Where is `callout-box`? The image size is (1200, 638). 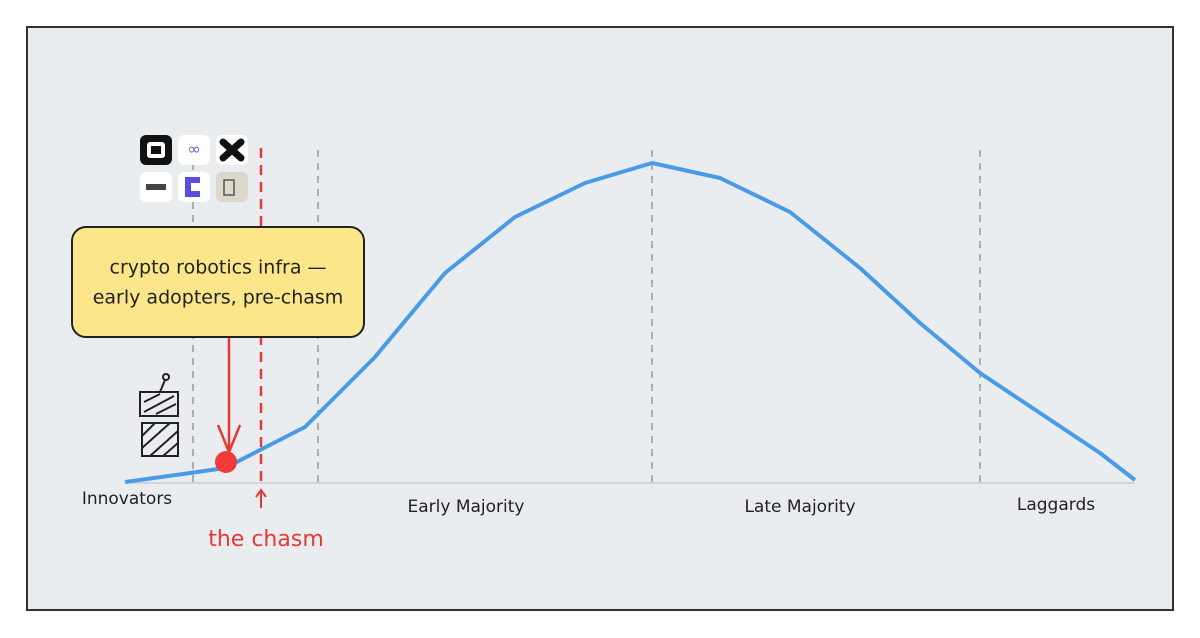
callout-box is located at coordinates (218, 282).